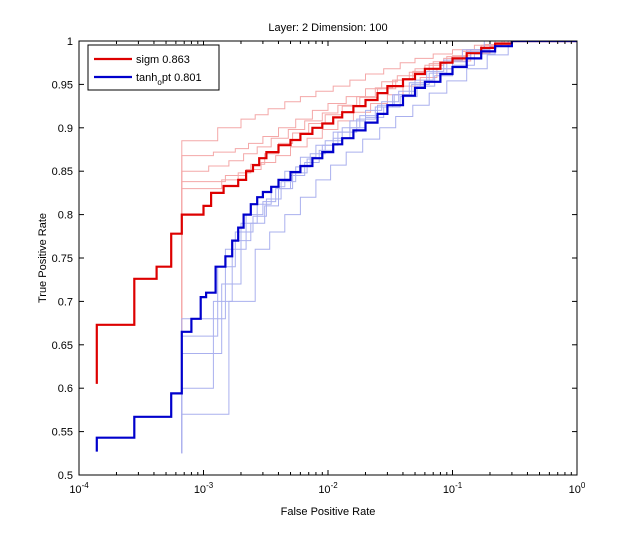 The height and width of the screenshot is (534, 639). What do you see at coordinates (65, 302) in the screenshot?
I see `y-tick-label: 0.7` at bounding box center [65, 302].